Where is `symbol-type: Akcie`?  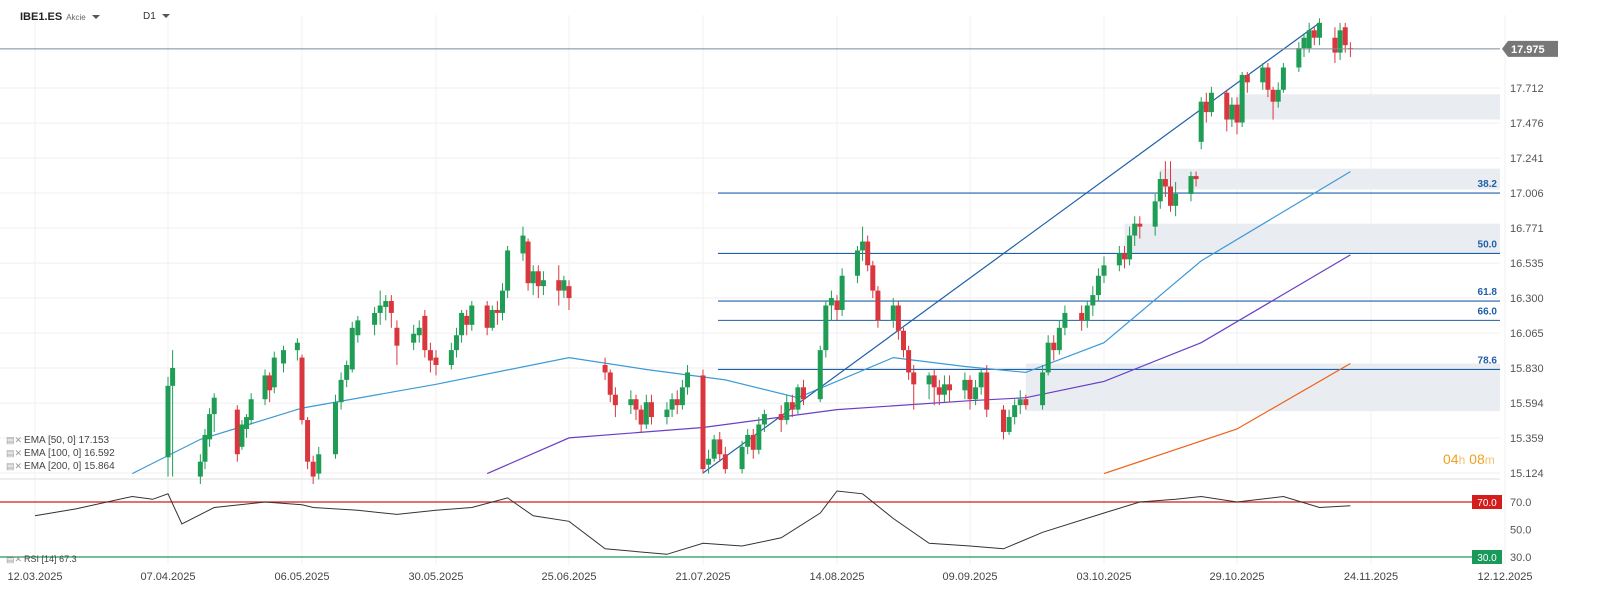 symbol-type: Akcie is located at coordinates (76, 17).